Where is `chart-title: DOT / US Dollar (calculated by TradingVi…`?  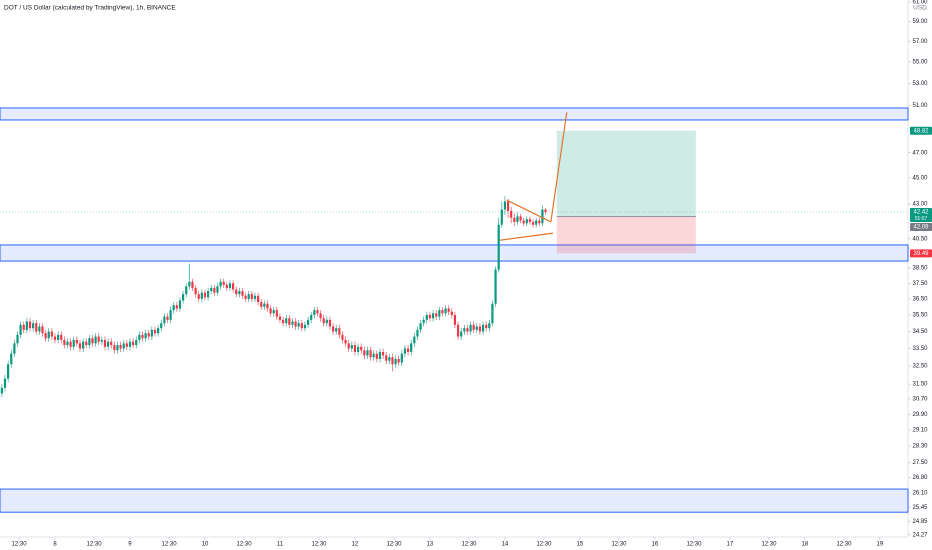 chart-title: DOT / US Dollar (calculated by TradingVi… is located at coordinates (90, 8).